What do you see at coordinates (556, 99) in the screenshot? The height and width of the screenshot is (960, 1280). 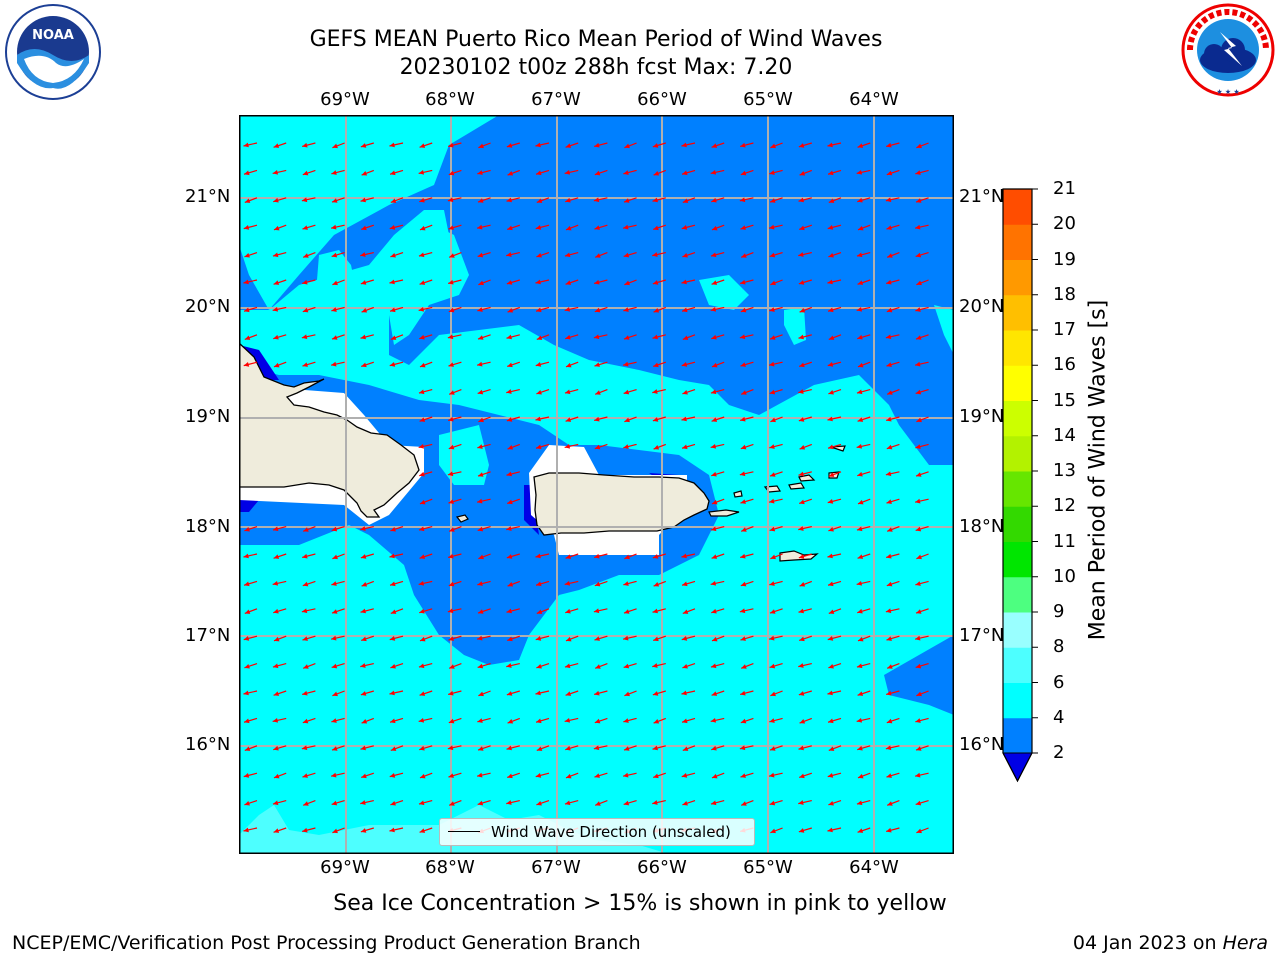 I see `lon-label-top: 67°W` at bounding box center [556, 99].